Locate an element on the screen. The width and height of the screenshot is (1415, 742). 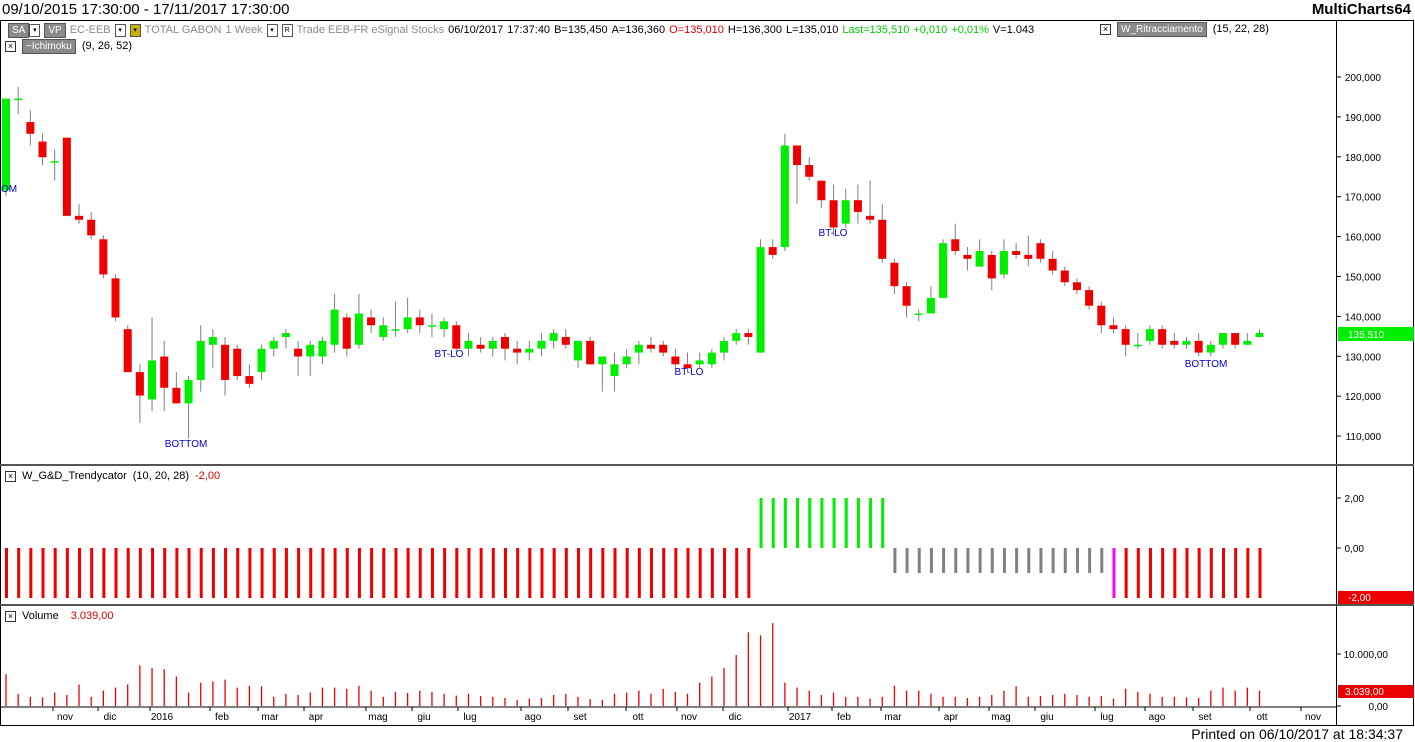
quote-date: 06/10/2017 is located at coordinates (476, 30).